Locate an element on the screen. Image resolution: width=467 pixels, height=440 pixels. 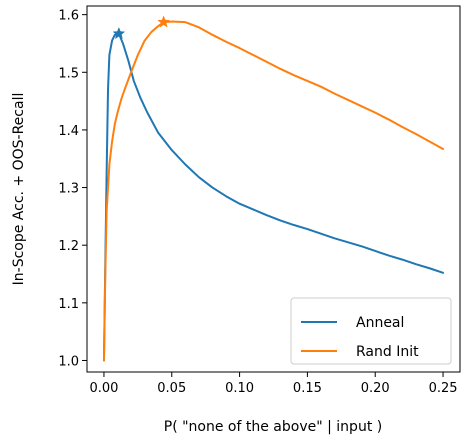
y-axis-label: In-Scope Acc. + OOS-Recall is located at coordinates (19, 189).